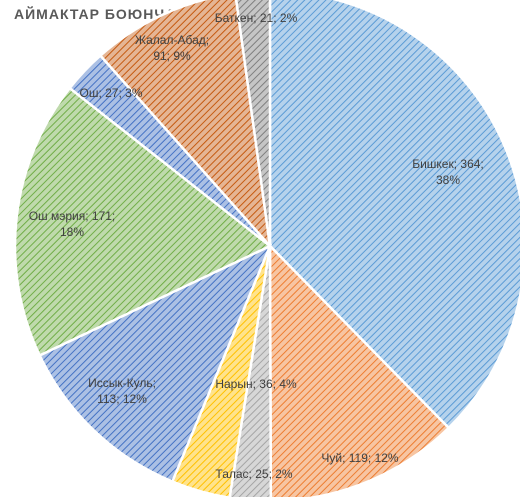  Describe the element at coordinates (72, 224) in the screenshot. I see `slice-label-6: Ош мэрия; 171; 18%` at that location.